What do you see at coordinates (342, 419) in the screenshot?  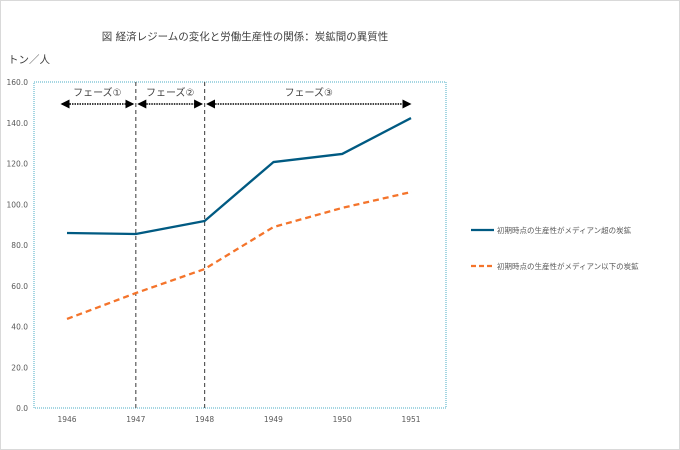 I see `x-tick-label: 1950` at bounding box center [342, 419].